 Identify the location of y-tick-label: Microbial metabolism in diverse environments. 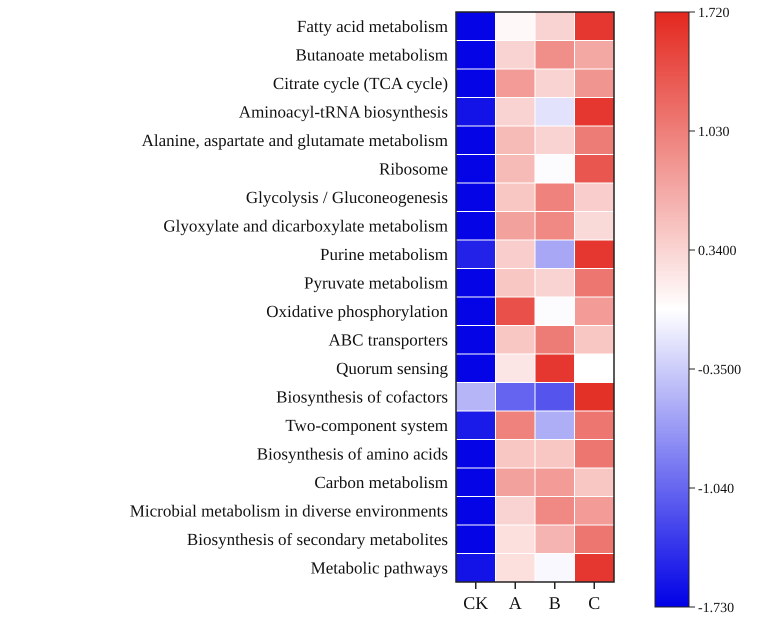
(289, 511).